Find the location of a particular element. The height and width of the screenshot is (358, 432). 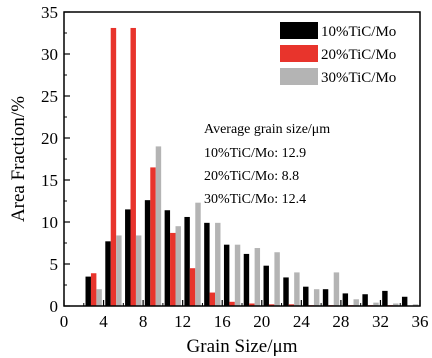

annotation-line-20: 20%TiC/Mo: 8.8 is located at coordinates (251, 176).